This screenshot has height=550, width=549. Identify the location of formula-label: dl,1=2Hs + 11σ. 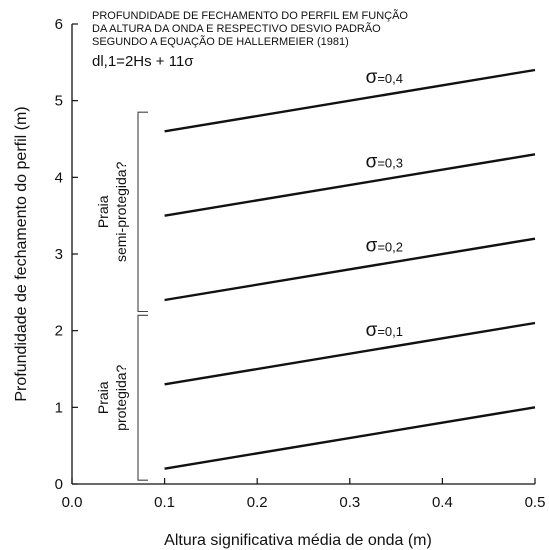
(143, 61).